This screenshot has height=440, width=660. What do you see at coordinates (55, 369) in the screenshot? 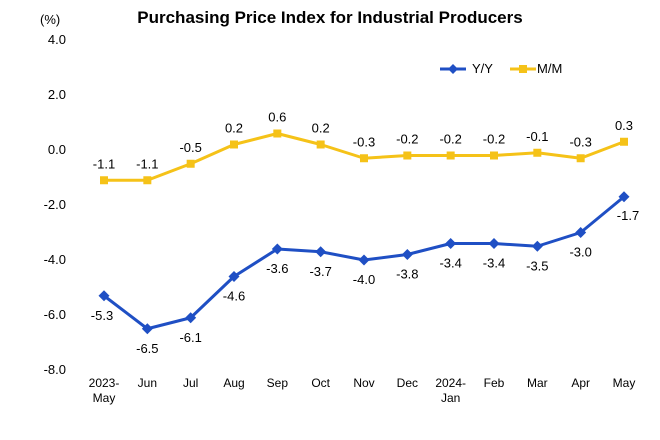
I see `y-tick-label: -8.0` at bounding box center [55, 369].